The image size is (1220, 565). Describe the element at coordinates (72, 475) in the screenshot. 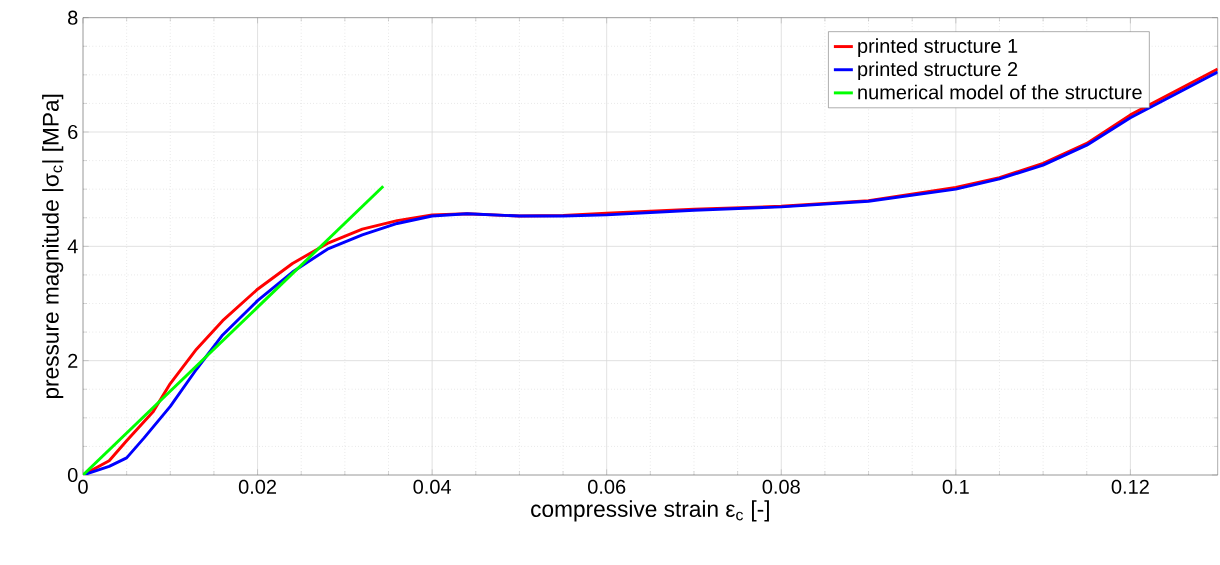

I see `y-tick-label: 0` at that location.